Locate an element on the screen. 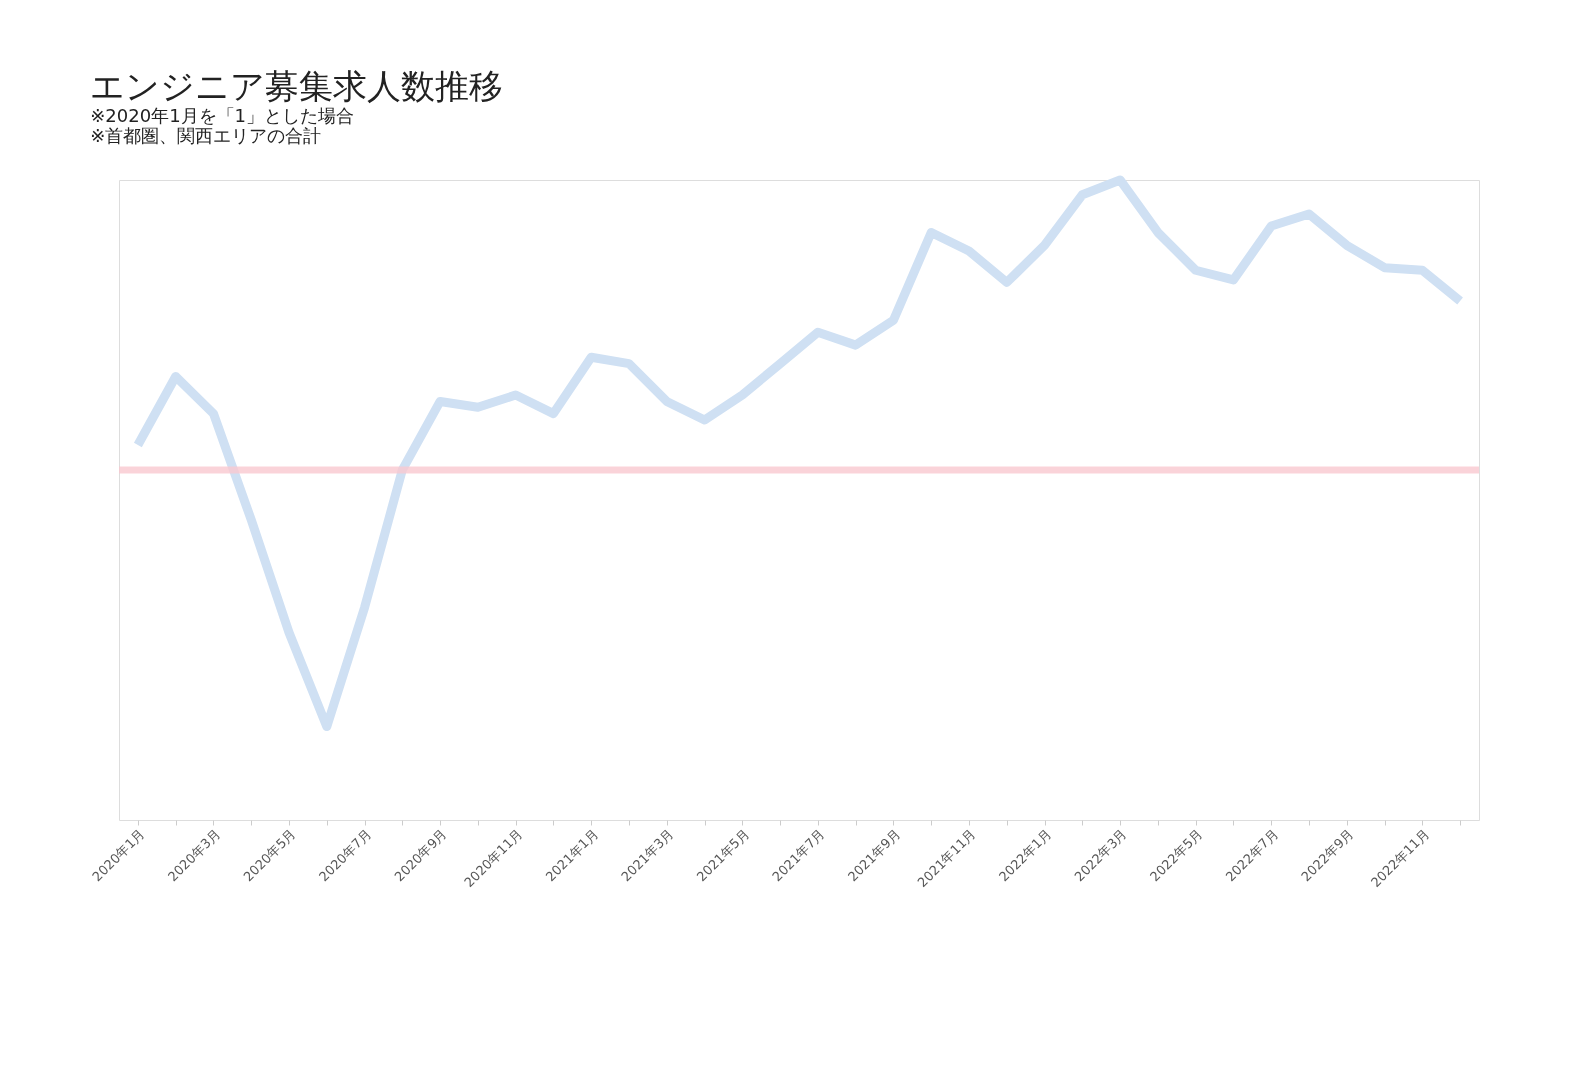 The image size is (1582, 1088). text: ※首都圏、関西エリアの合計 is located at coordinates (206, 135).